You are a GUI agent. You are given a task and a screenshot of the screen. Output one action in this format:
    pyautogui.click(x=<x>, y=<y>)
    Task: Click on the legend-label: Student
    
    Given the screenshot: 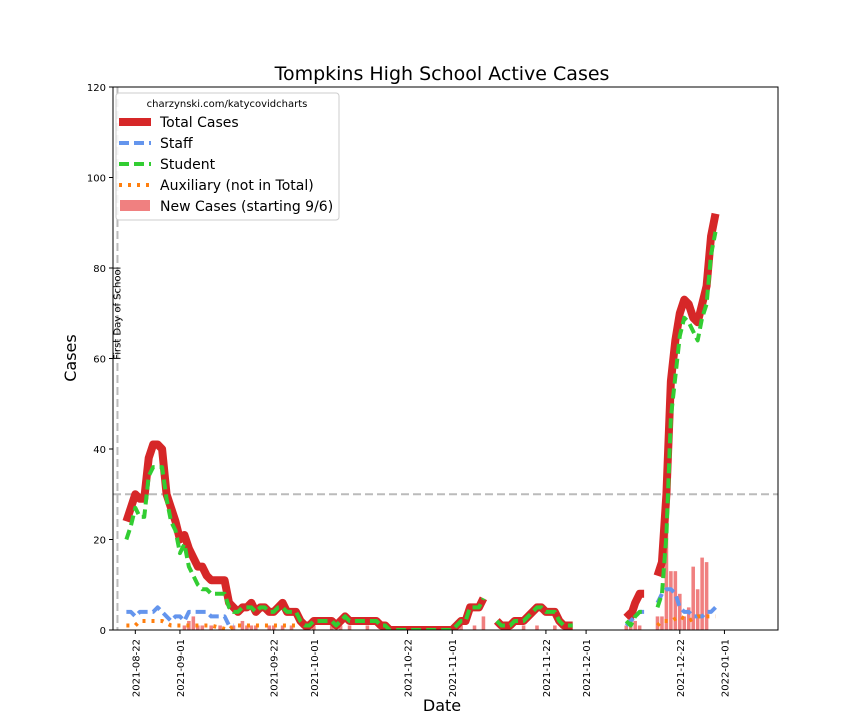 What is the action you would take?
    pyautogui.click(x=188, y=165)
    